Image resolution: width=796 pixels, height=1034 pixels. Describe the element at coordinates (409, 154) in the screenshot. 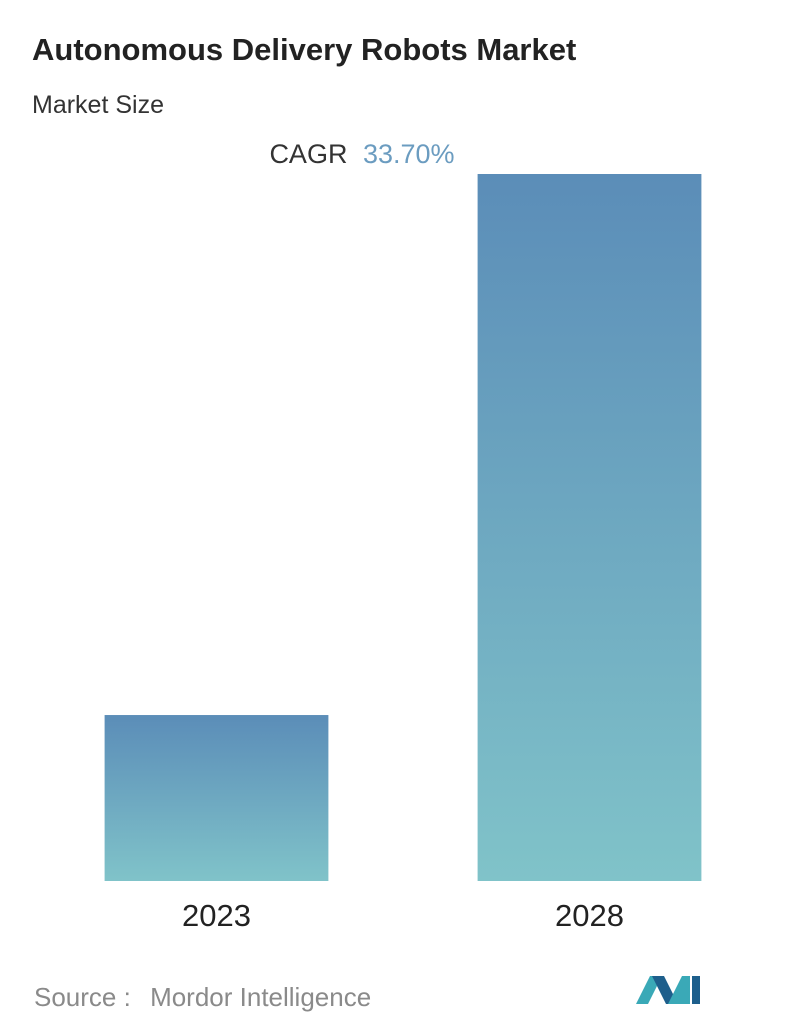

I see `cagr-value: 33.70%` at that location.